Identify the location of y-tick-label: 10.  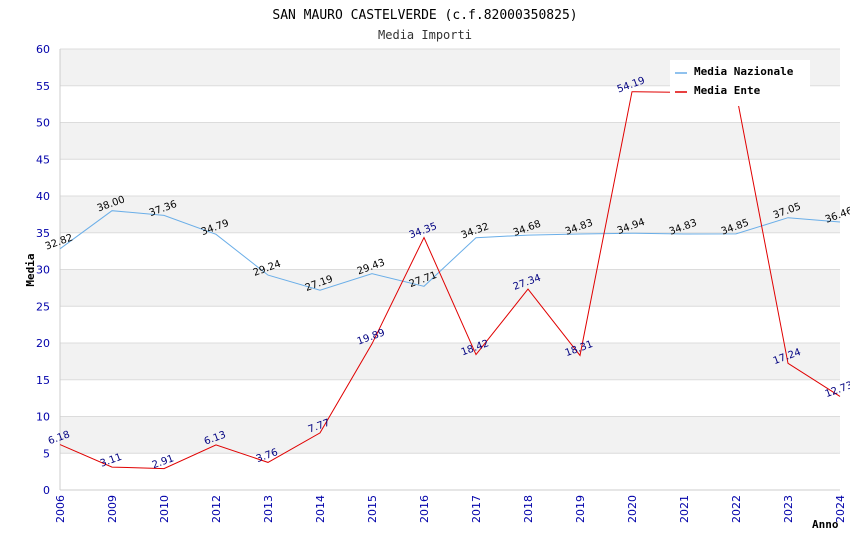
(43, 417).